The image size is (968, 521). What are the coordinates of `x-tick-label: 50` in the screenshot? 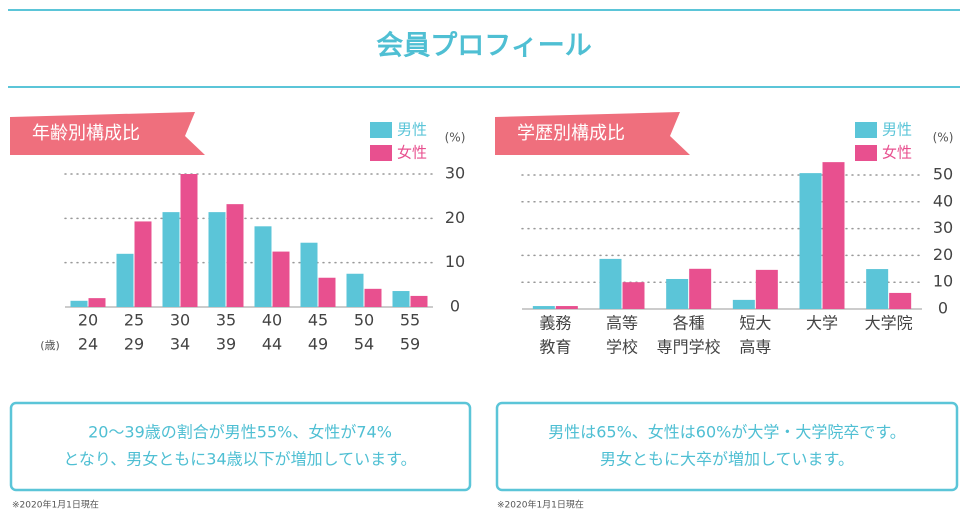 It's located at (364, 320).